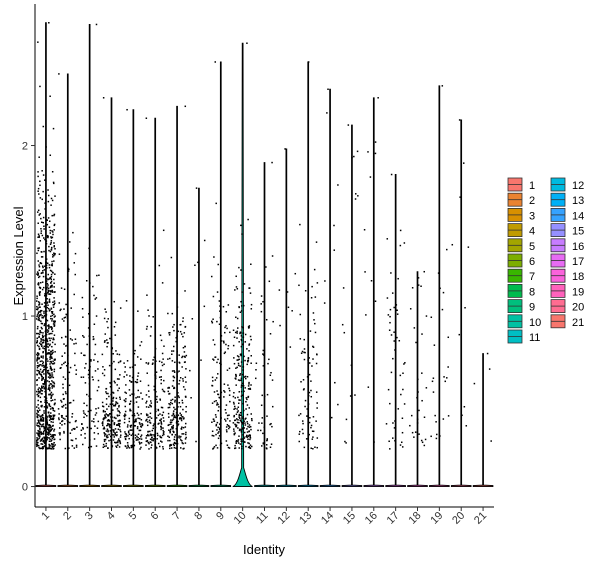 The width and height of the screenshot is (600, 568). Describe the element at coordinates (578, 277) in the screenshot. I see `legend-label-18: 18` at that location.